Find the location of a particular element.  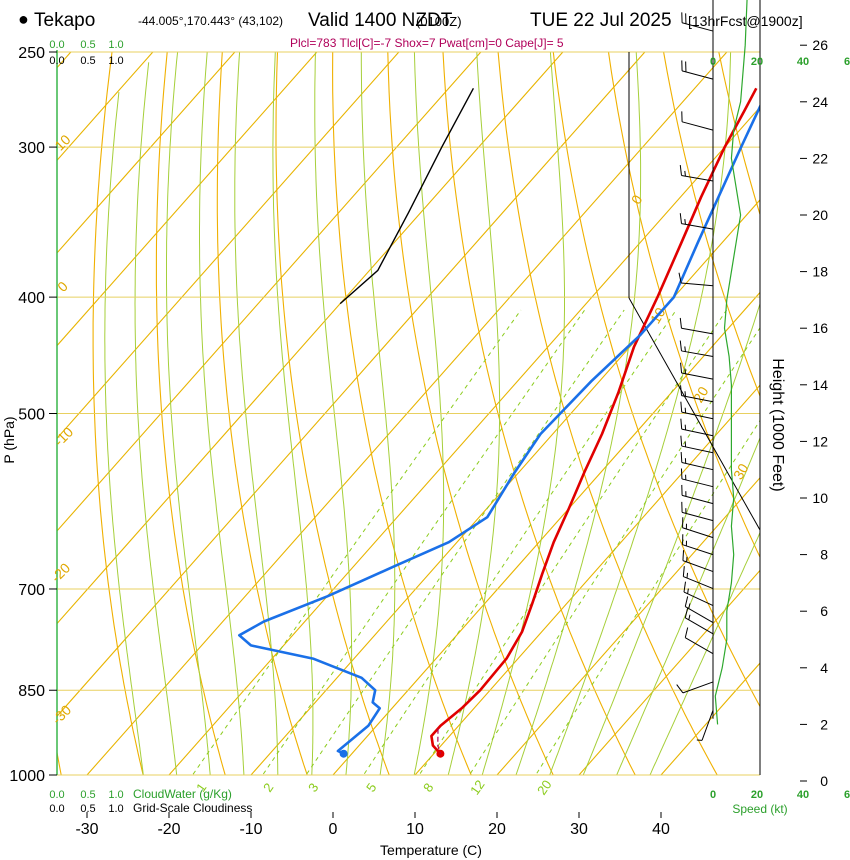

temperature-tick-label: 40 is located at coordinates (661, 829).